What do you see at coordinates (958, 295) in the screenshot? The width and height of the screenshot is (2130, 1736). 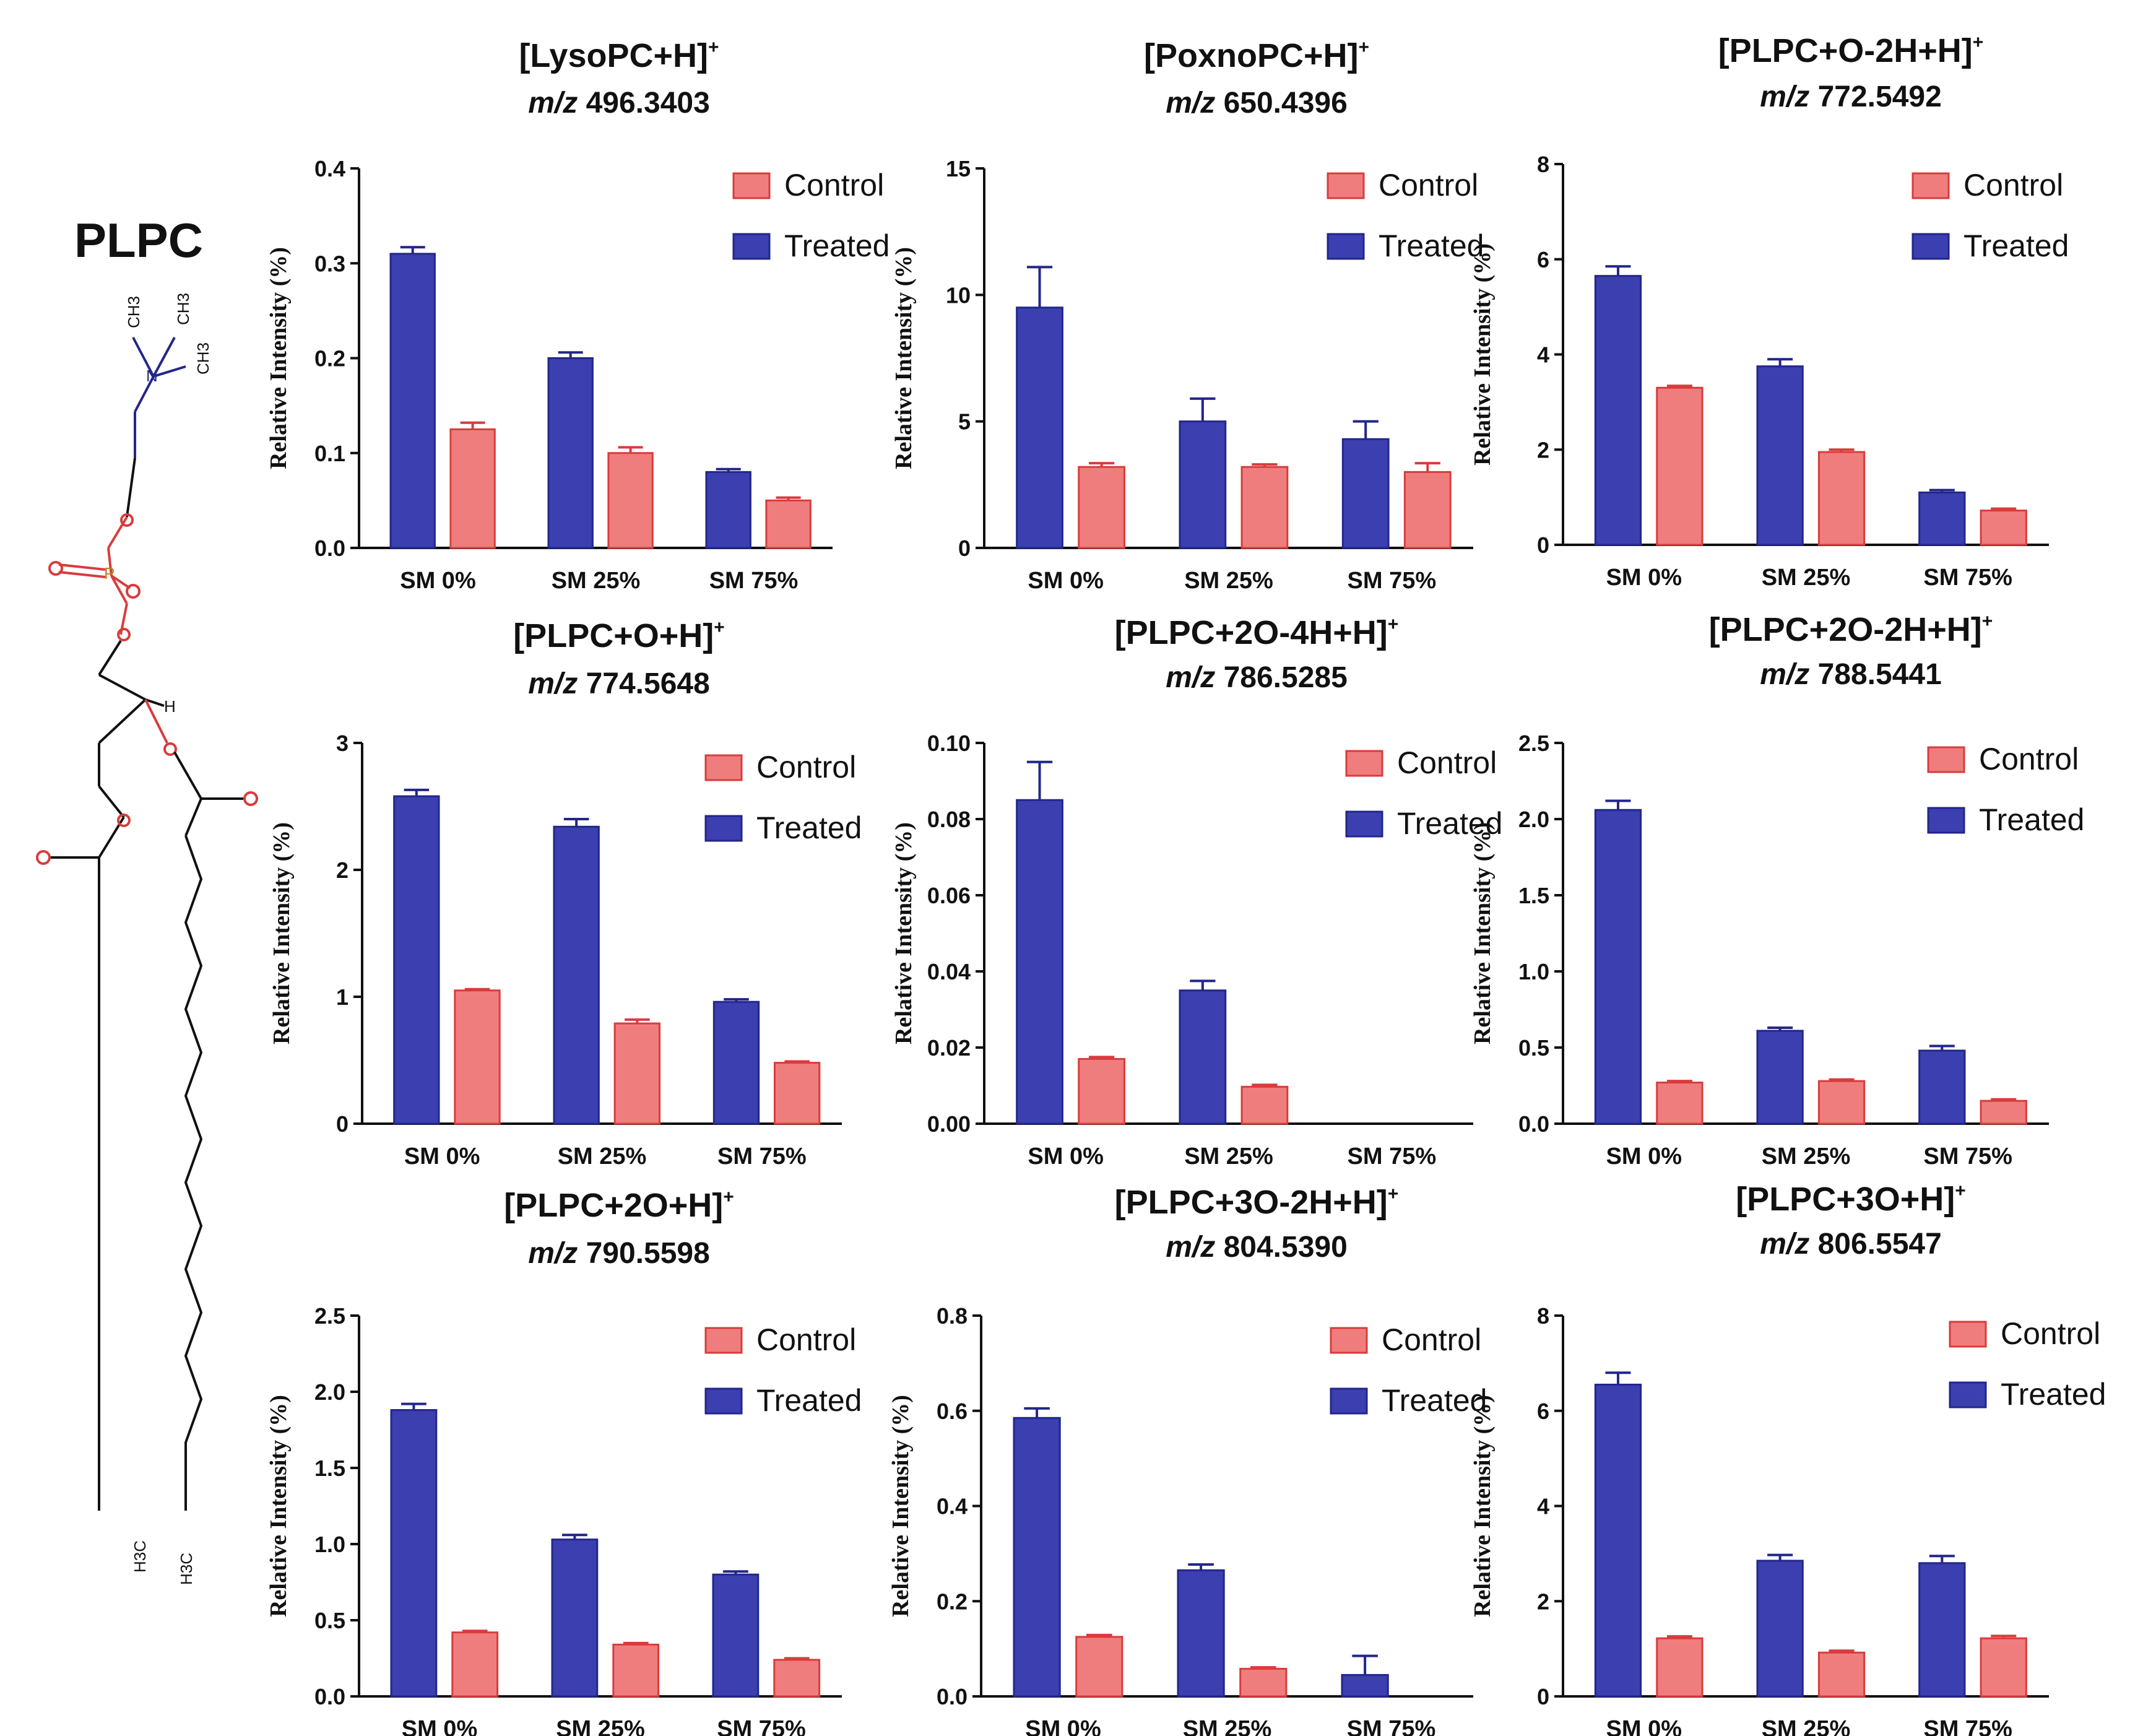 I see `y-tick-label: 10` at bounding box center [958, 295].